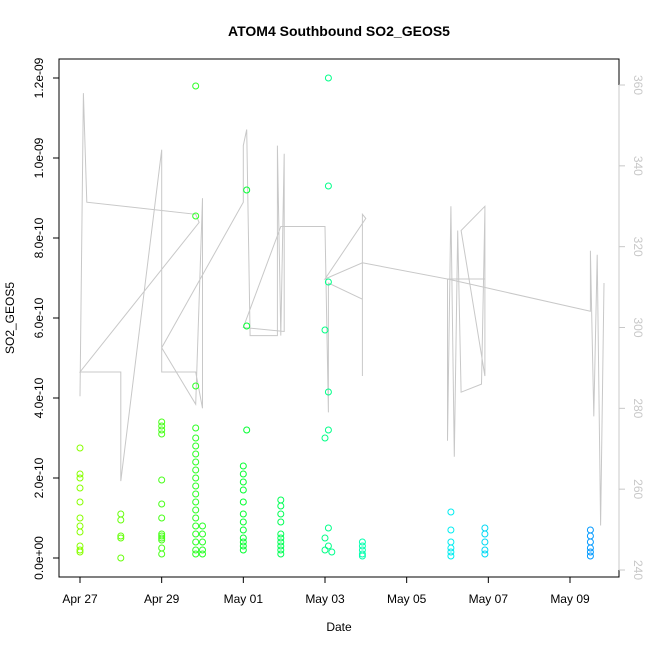  I want to click on y-tick-label: 2.0e-10, so click(39, 477).